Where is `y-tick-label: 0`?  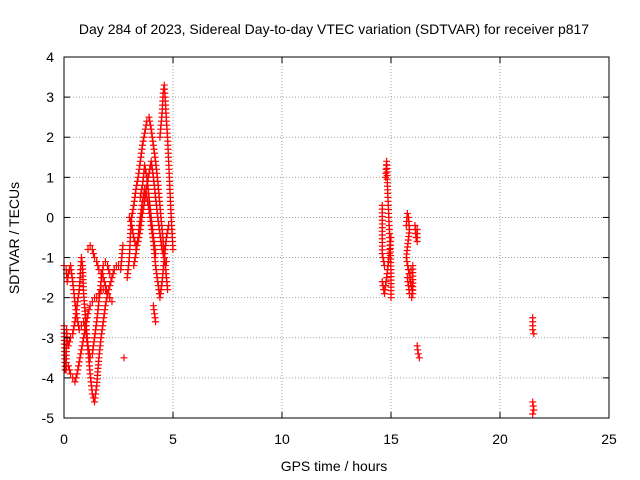 y-tick-label: 0 is located at coordinates (50, 217).